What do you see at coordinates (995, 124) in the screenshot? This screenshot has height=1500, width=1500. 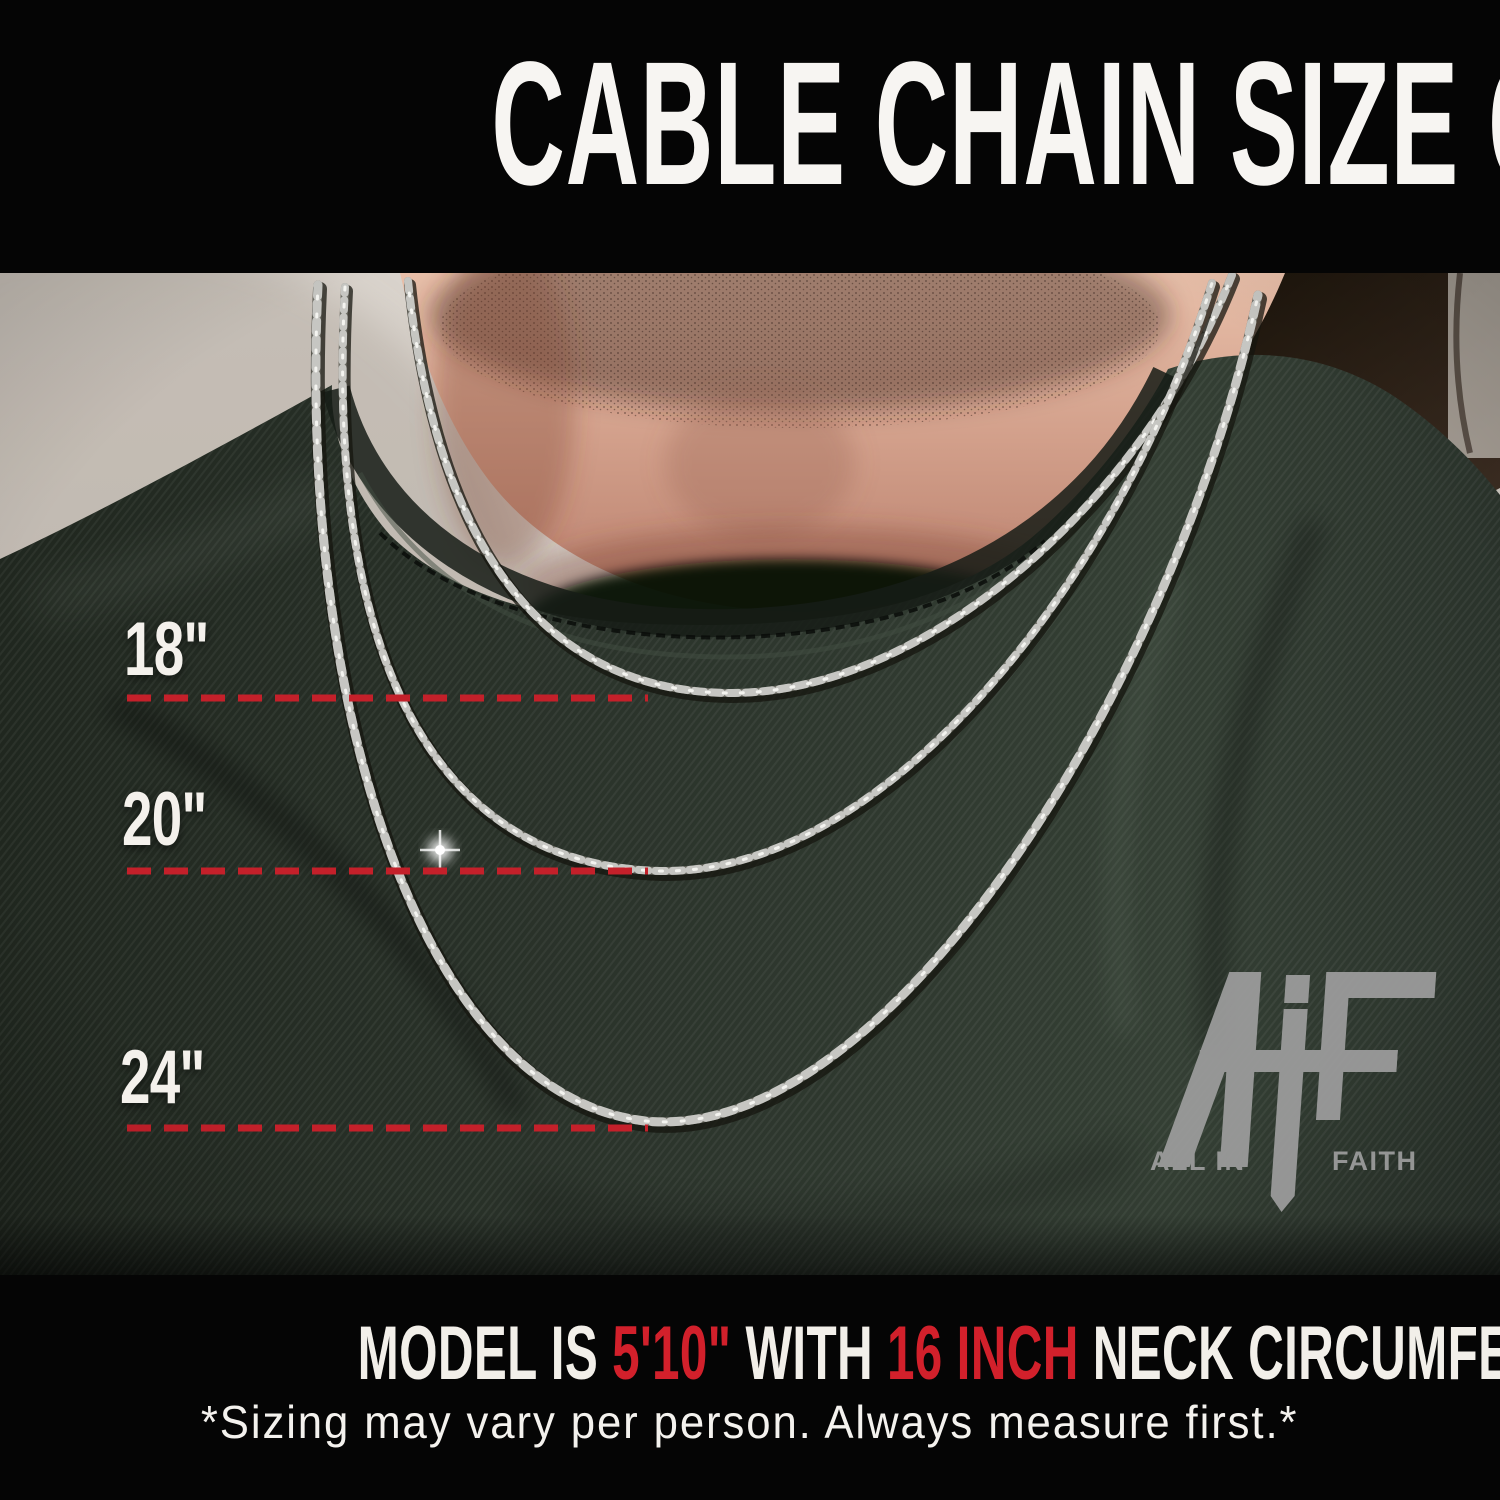 I see `page-title: CABLE CHAIN SIZE CHART` at bounding box center [995, 124].